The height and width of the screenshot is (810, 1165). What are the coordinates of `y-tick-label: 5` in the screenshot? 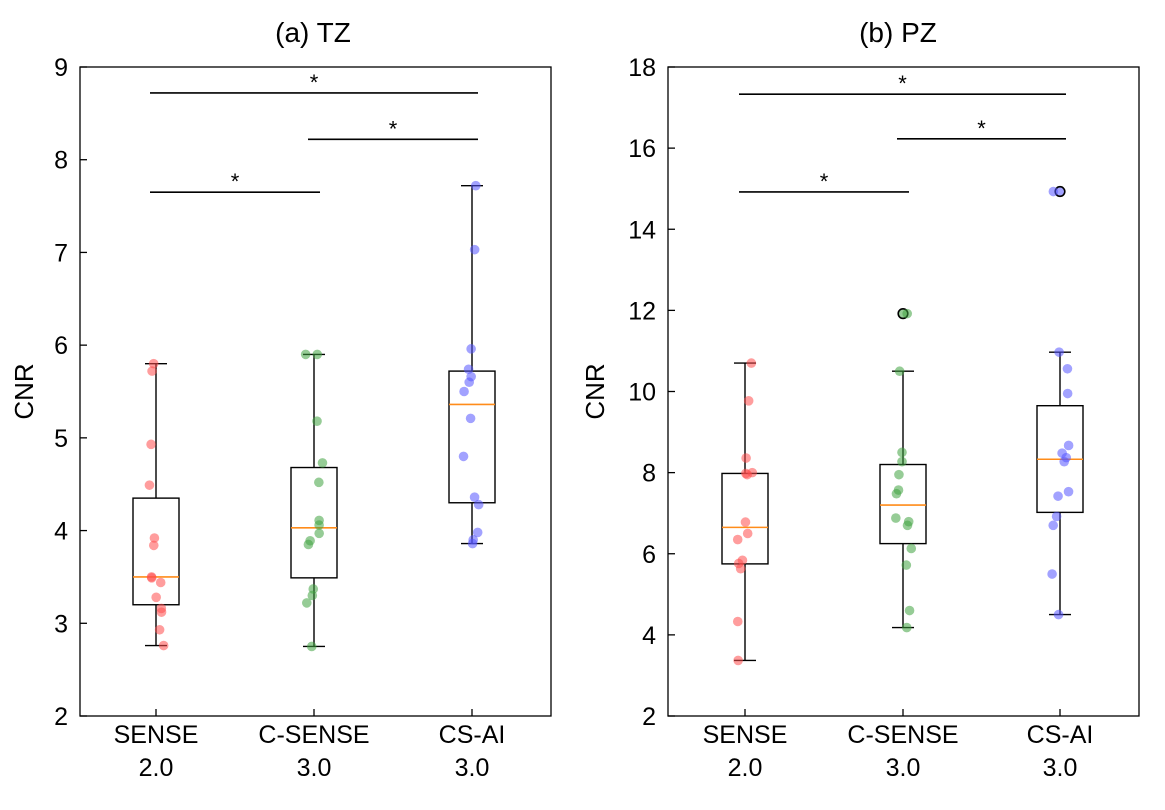 It's located at (61, 439).